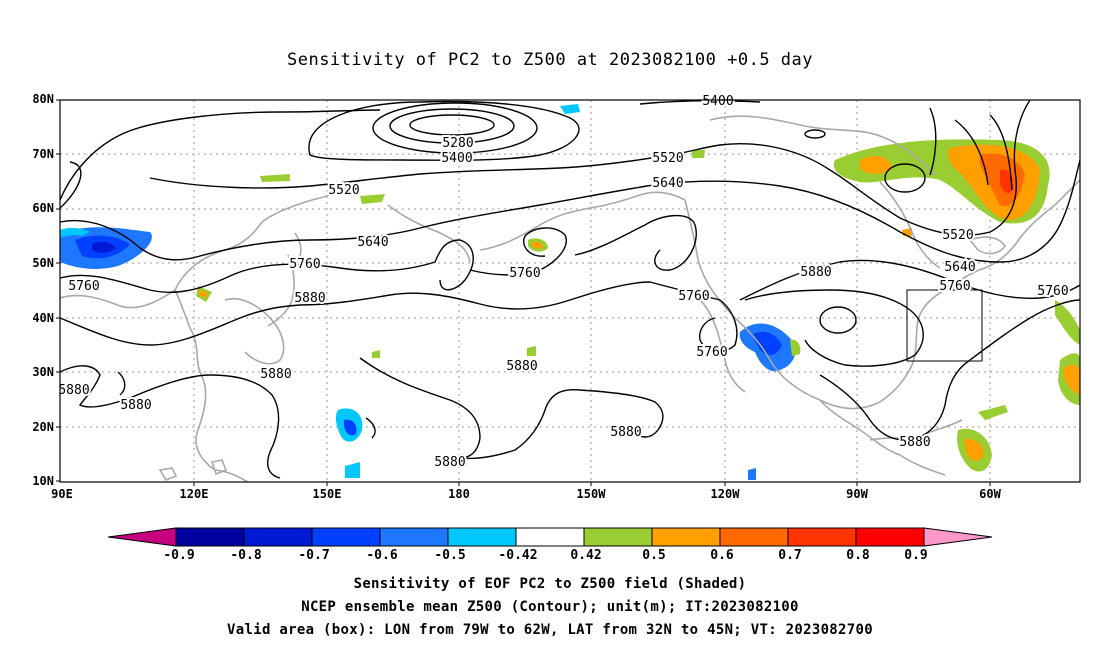 The image size is (1100, 650). I want to click on lon-label-150e: 150E, so click(327, 494).